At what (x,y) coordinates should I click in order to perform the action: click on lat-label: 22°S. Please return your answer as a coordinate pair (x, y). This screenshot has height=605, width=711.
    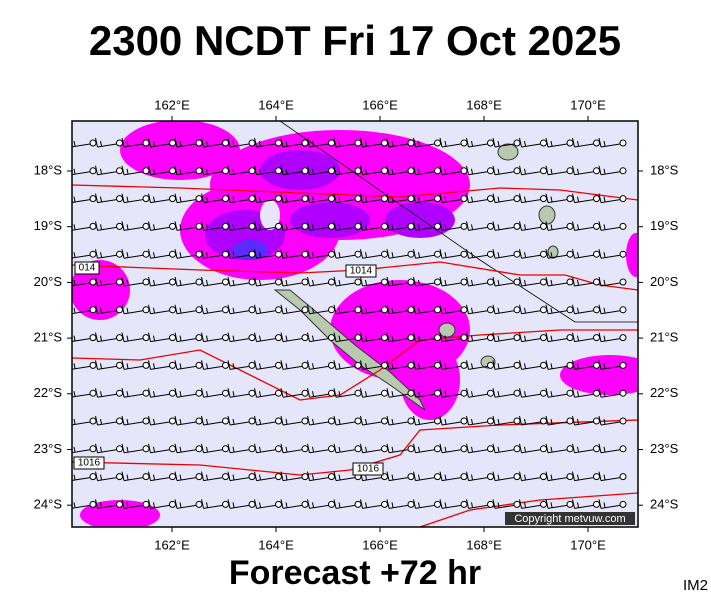
    Looking at the image, I should click on (664, 392).